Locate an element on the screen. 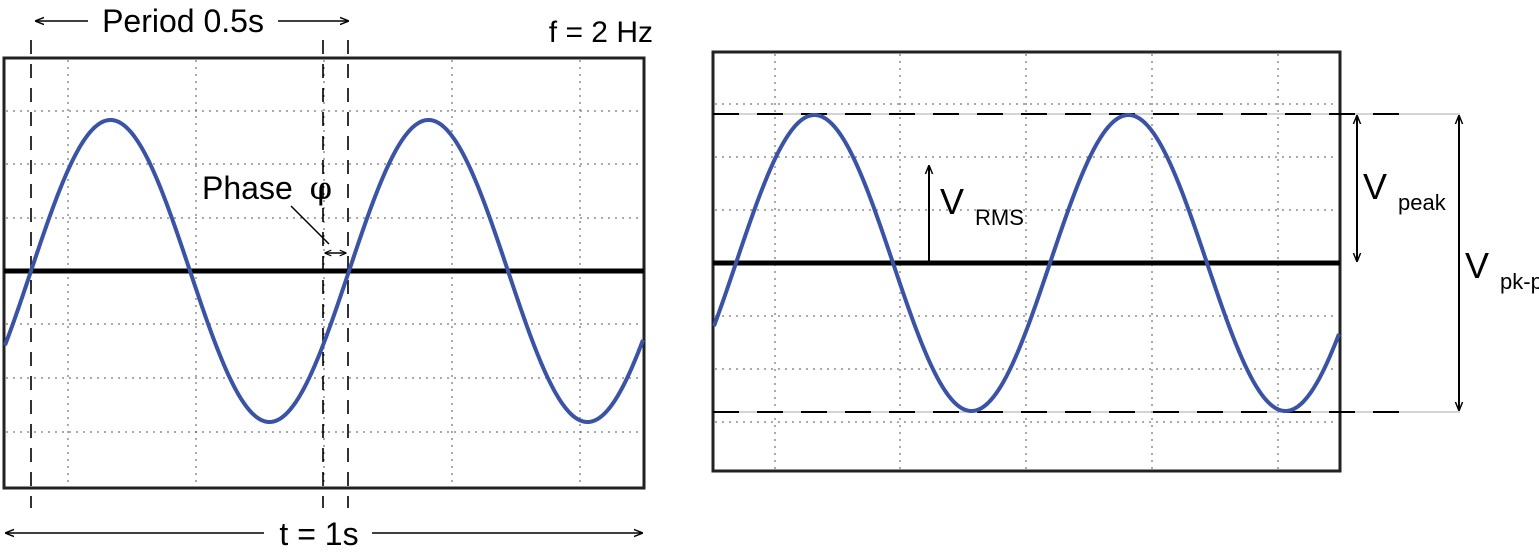 The width and height of the screenshot is (1539, 556). phase-label: Phase is located at coordinates (247, 188).